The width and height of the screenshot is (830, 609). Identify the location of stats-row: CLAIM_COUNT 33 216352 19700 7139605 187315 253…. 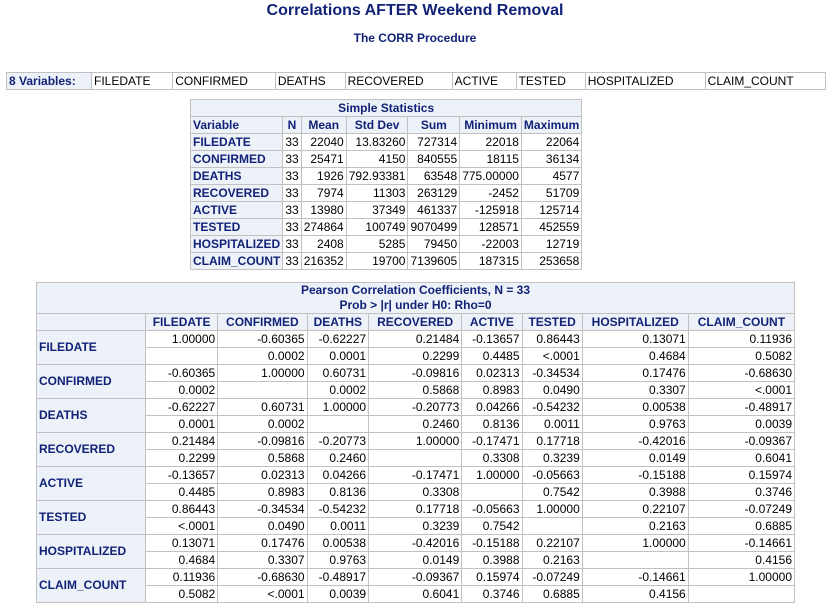
(386, 261).